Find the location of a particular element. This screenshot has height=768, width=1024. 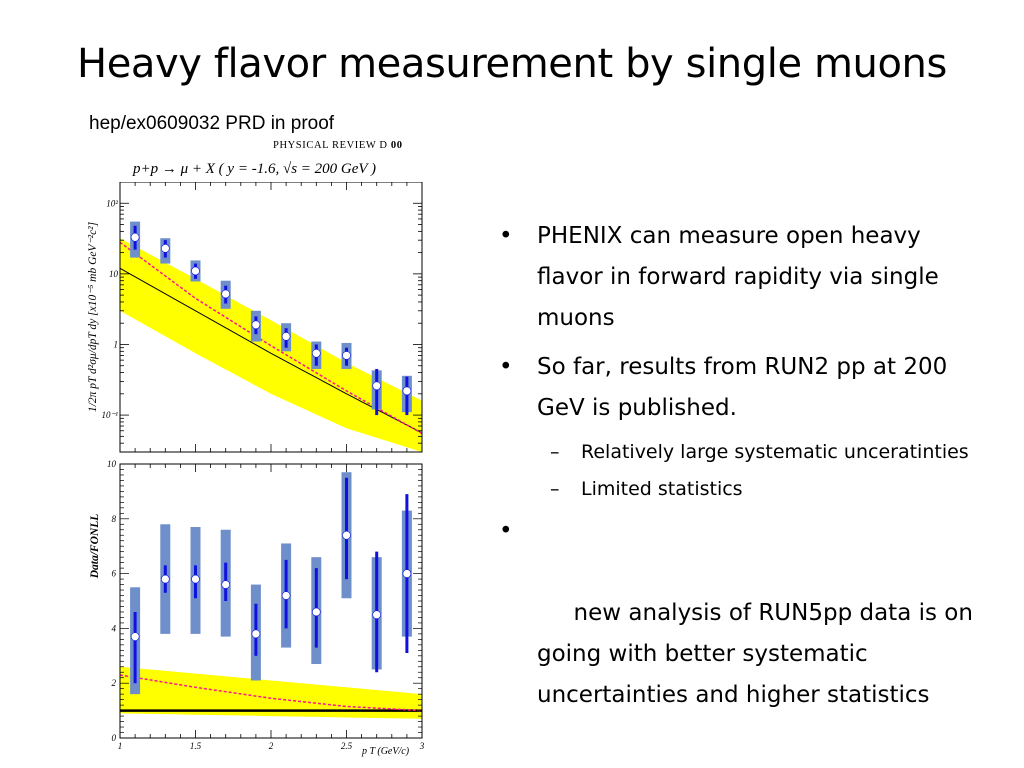

plot-header: p+p → μ + X ( y = -1.6, √s = 200 GeV ) is located at coordinates (255, 169).